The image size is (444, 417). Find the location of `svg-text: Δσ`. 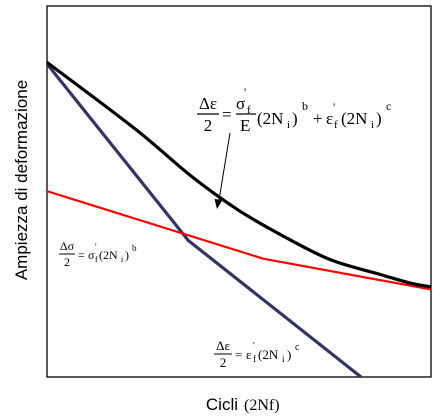

svg-text: Δσ is located at coordinates (67, 246).